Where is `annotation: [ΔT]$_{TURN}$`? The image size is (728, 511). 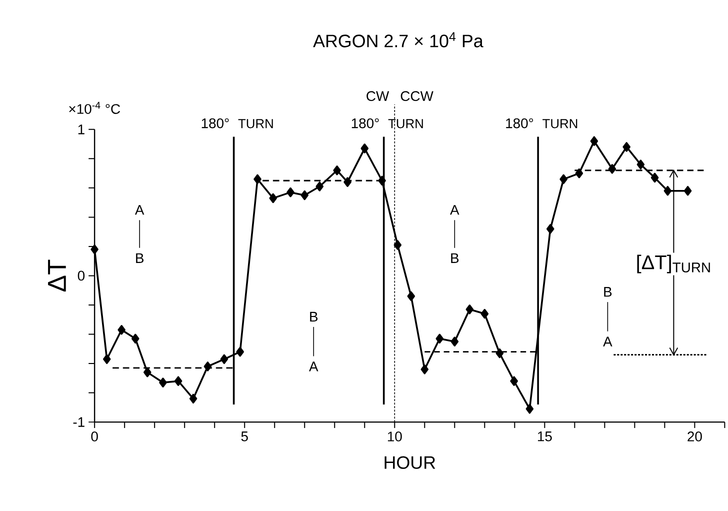 annotation: [ΔT]$_{TURN}$ is located at coordinates (673, 264).